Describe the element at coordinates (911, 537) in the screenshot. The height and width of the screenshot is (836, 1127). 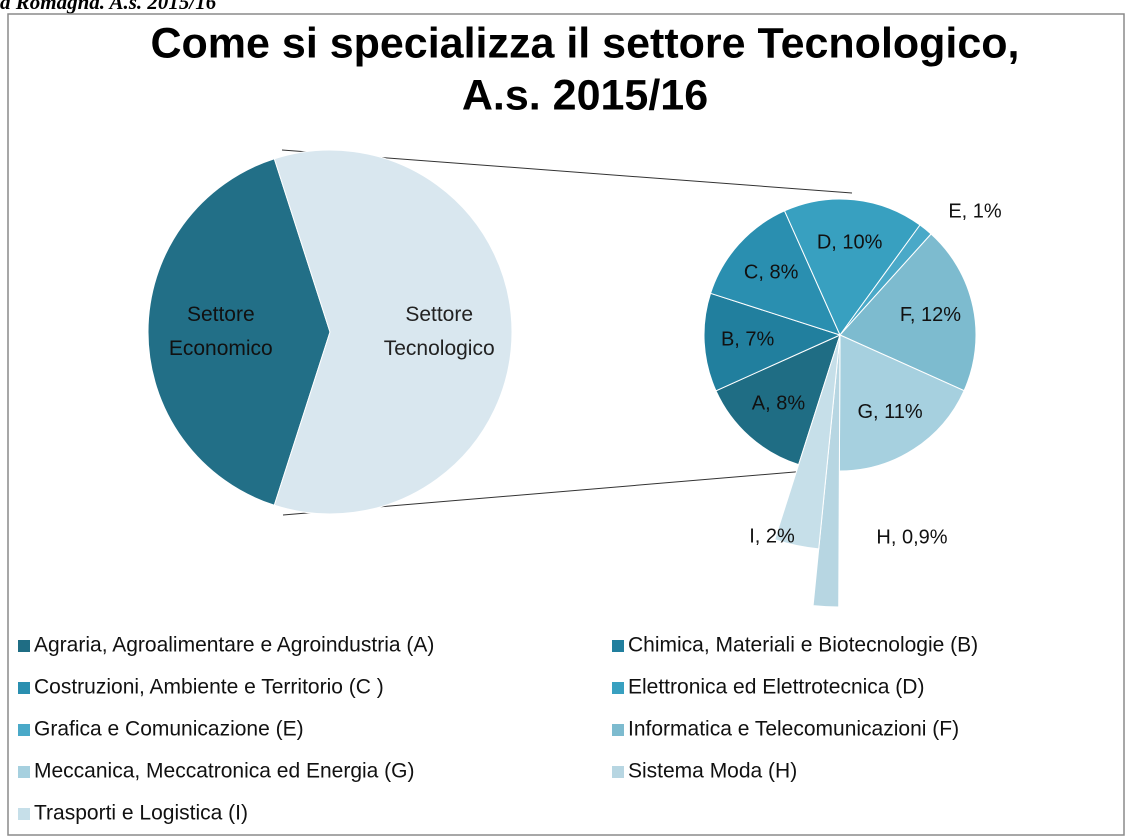
I see `data-label: H, 0,9%` at that location.